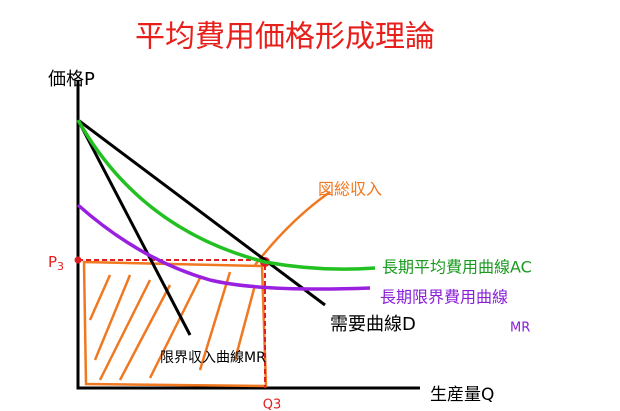 Image resolution: width=620 pixels, height=411 pixels. What do you see at coordinates (444, 297) in the screenshot?
I see `marginal-cost-label: 長期限界費用曲線` at bounding box center [444, 297].